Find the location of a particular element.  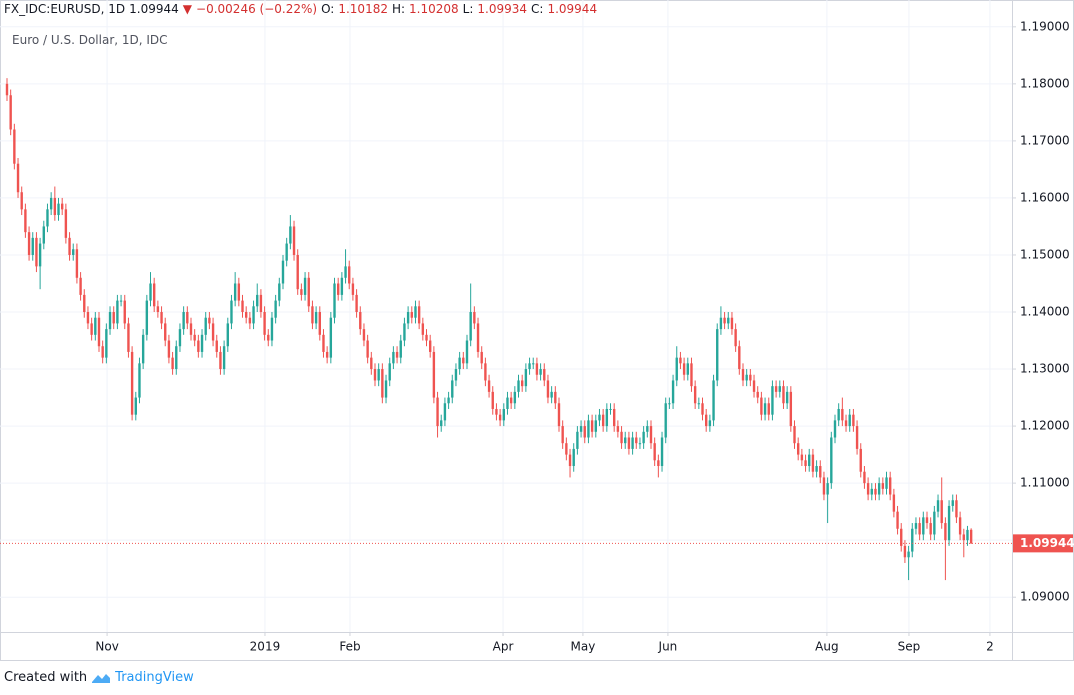

last-price-box is located at coordinates (1043, 543).